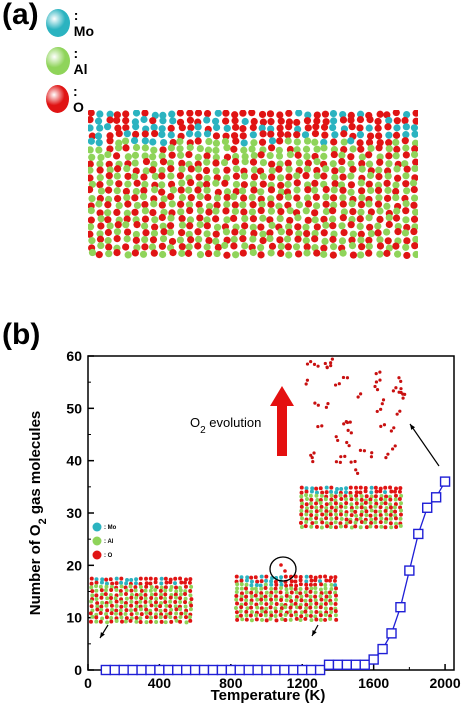 The width and height of the screenshot is (474, 706). Describe the element at coordinates (109, 542) in the screenshot. I see `svg-text:: Al: : Al` at that location.